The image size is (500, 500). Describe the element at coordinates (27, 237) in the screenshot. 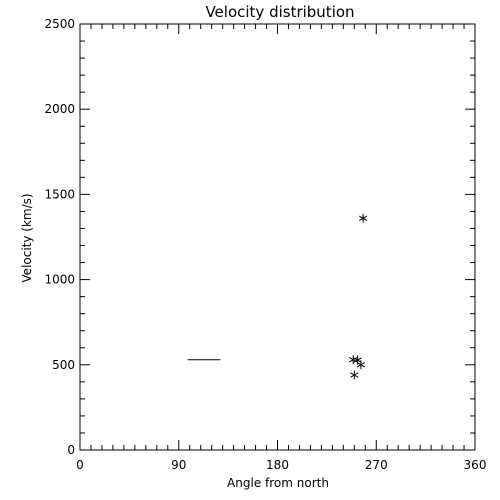

I see `y-axis-label: Velocity (km/s)` at that location.